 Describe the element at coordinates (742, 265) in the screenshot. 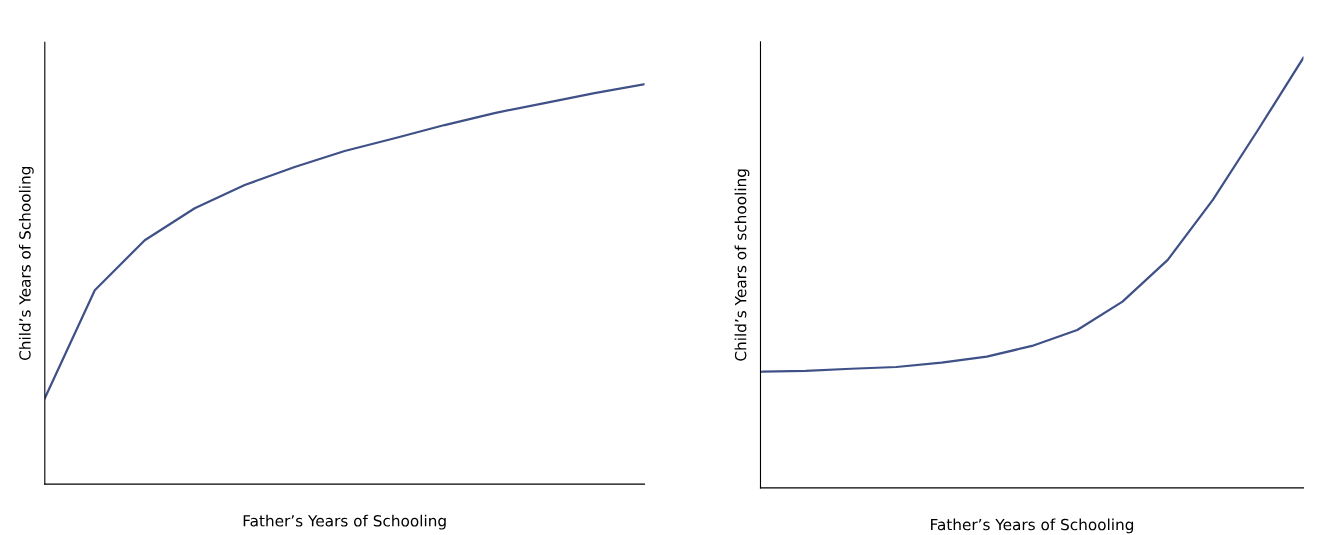

I see `y-axis-title: Child’s Years of schooling` at that location.